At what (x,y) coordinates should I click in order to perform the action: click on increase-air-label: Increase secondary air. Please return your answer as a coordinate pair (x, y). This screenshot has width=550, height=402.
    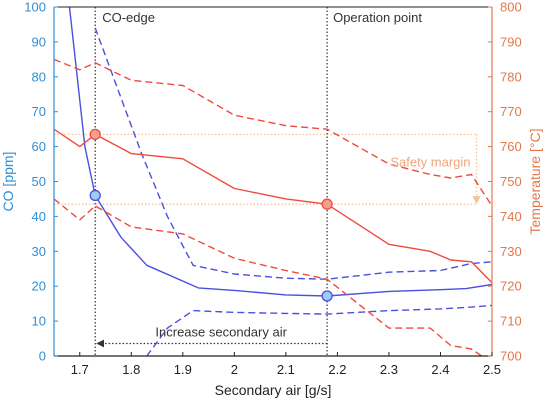
    Looking at the image, I should click on (221, 332).